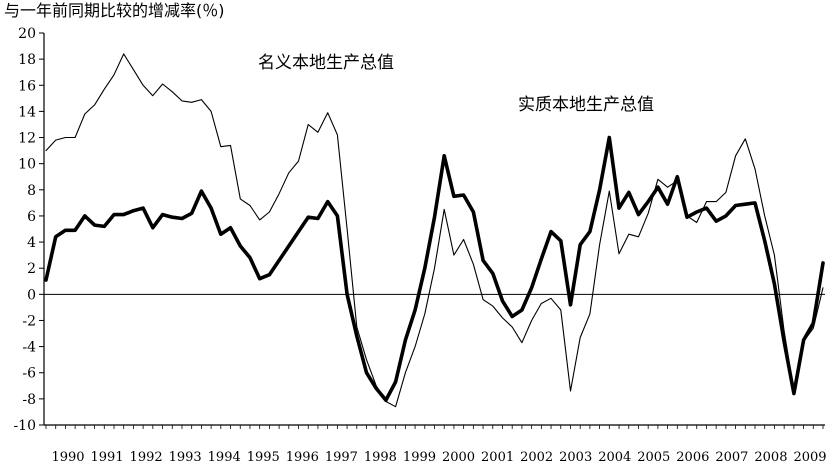  Describe the element at coordinates (29, 230) in the screenshot. I see `y-axis: -10 -8 -6 -4 -2 0 2 4 6 8 10 12 14 16 18 20` at that location.